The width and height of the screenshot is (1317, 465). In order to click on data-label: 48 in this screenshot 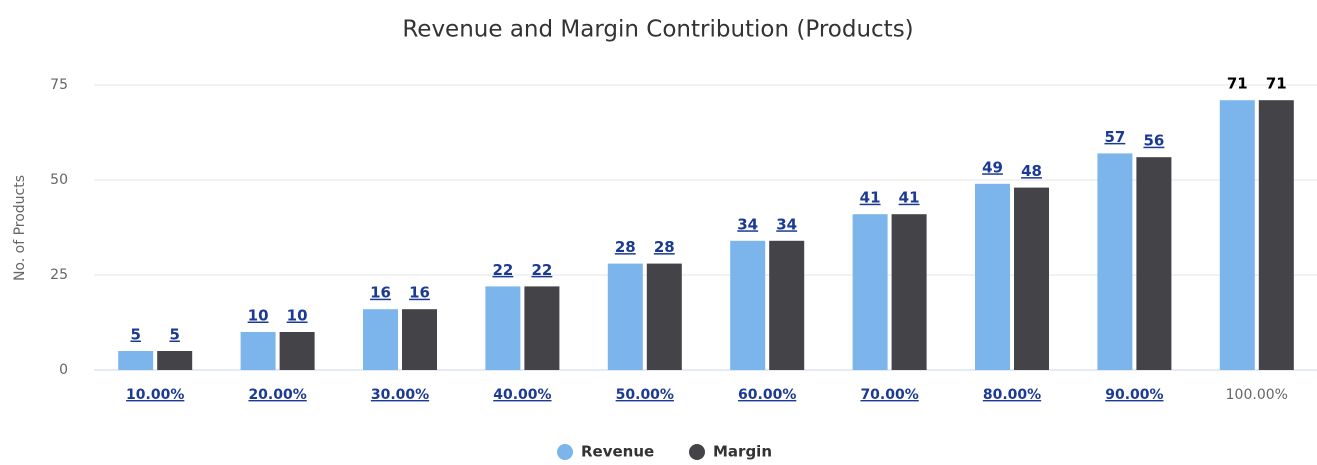, I will do `click(1031, 171)`.